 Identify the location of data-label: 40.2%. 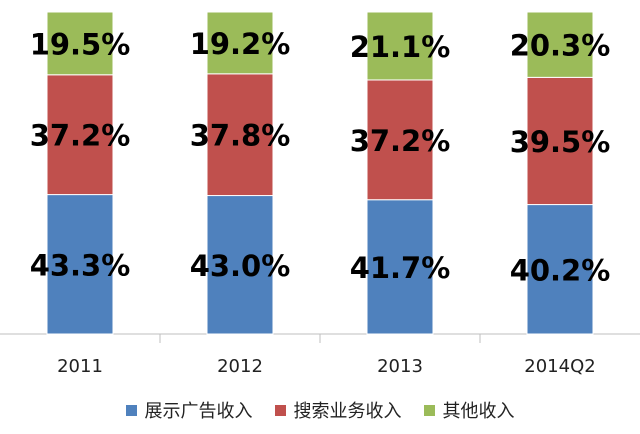
(560, 270).